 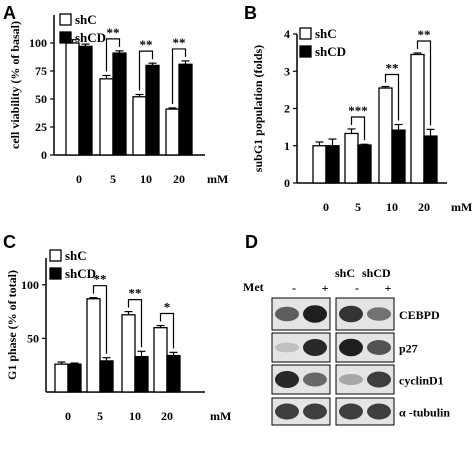 What do you see at coordinates (9, 13) in the screenshot?
I see `panel-label-a: A` at bounding box center [9, 13].